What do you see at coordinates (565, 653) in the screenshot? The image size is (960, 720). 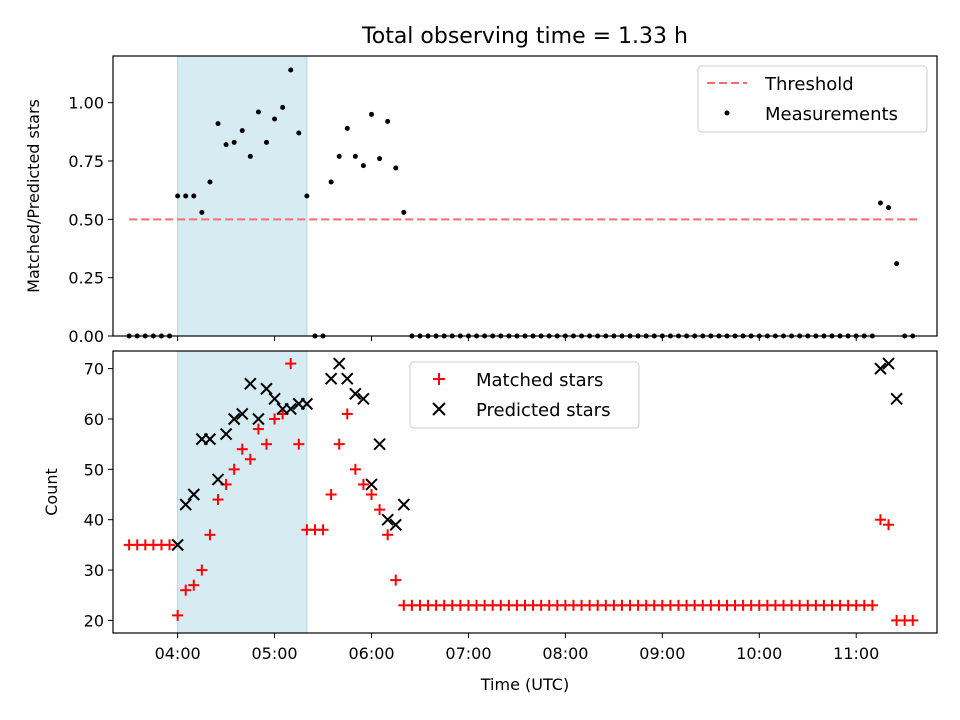 I see `x-tick-label: 08:00` at bounding box center [565, 653].